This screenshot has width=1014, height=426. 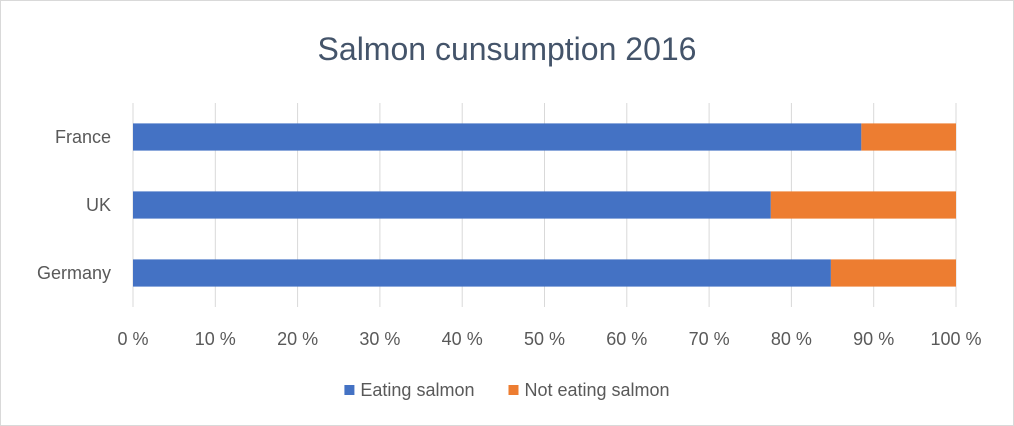 I want to click on x-tick-label: 50 %, so click(x=544, y=339).